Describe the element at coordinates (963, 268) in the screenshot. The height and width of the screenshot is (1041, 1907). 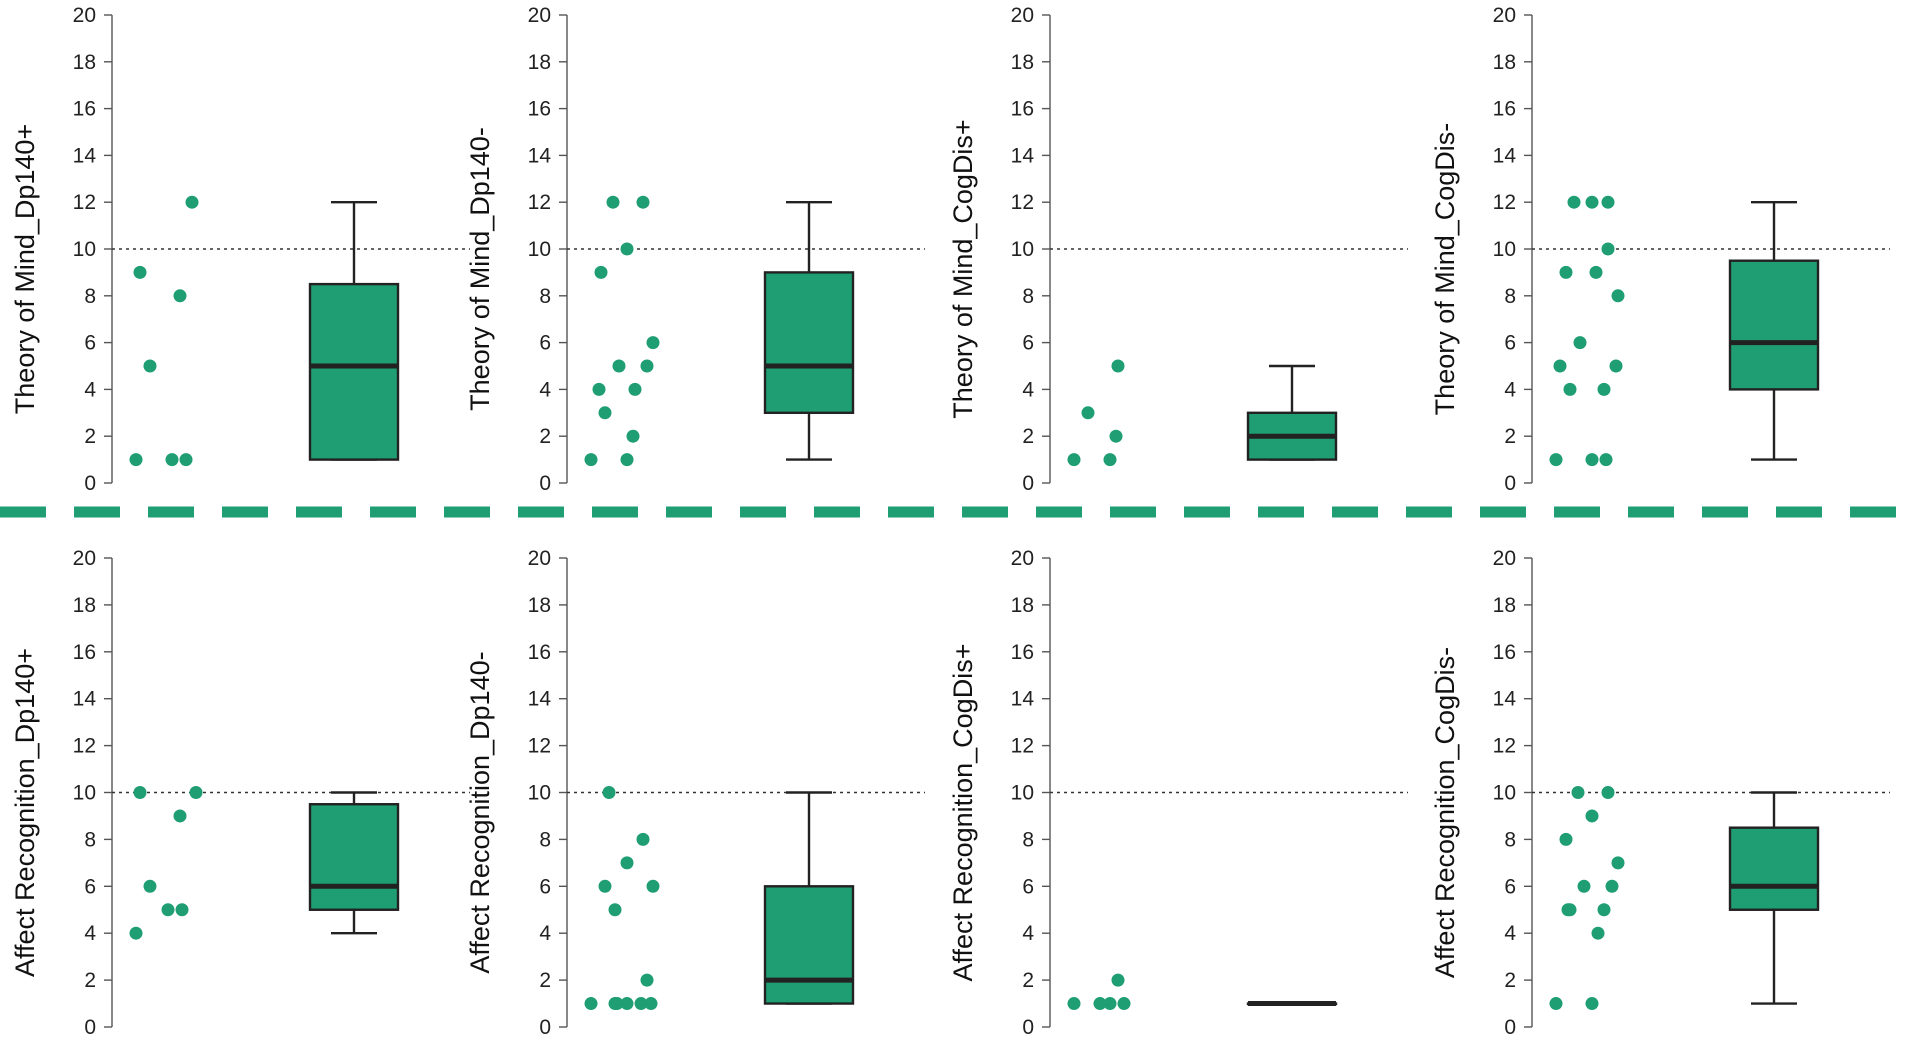
I see `y-axis-title: Theory of Mind_CogDis+` at that location.